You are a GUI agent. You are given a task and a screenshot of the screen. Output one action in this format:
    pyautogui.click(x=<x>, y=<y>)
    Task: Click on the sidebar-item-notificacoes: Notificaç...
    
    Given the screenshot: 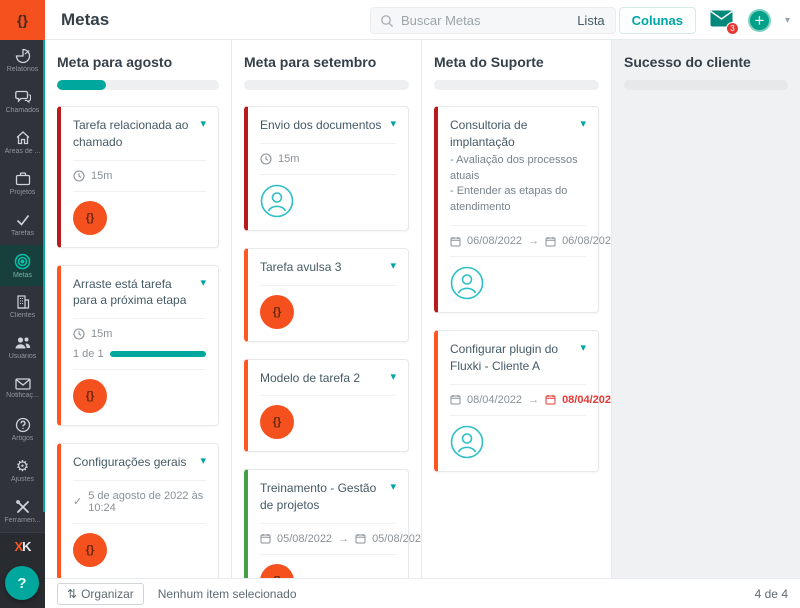 What is the action you would take?
    pyautogui.click(x=22, y=388)
    